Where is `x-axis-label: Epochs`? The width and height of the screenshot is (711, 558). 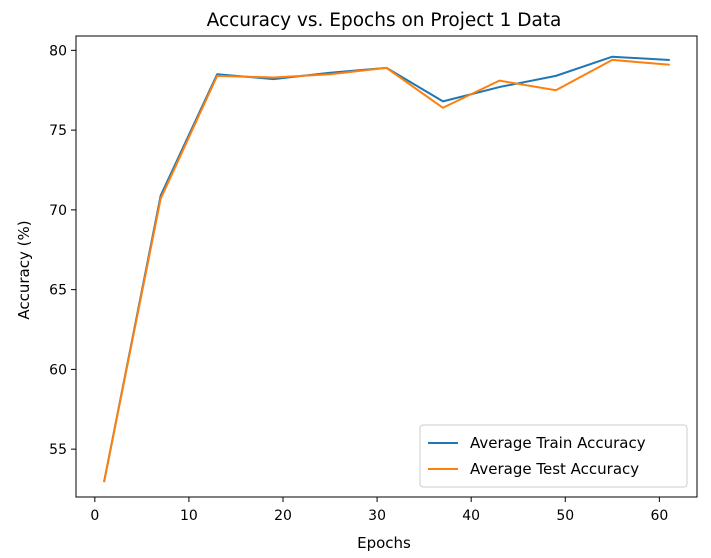
x-axis-label: Epochs is located at coordinates (384, 543).